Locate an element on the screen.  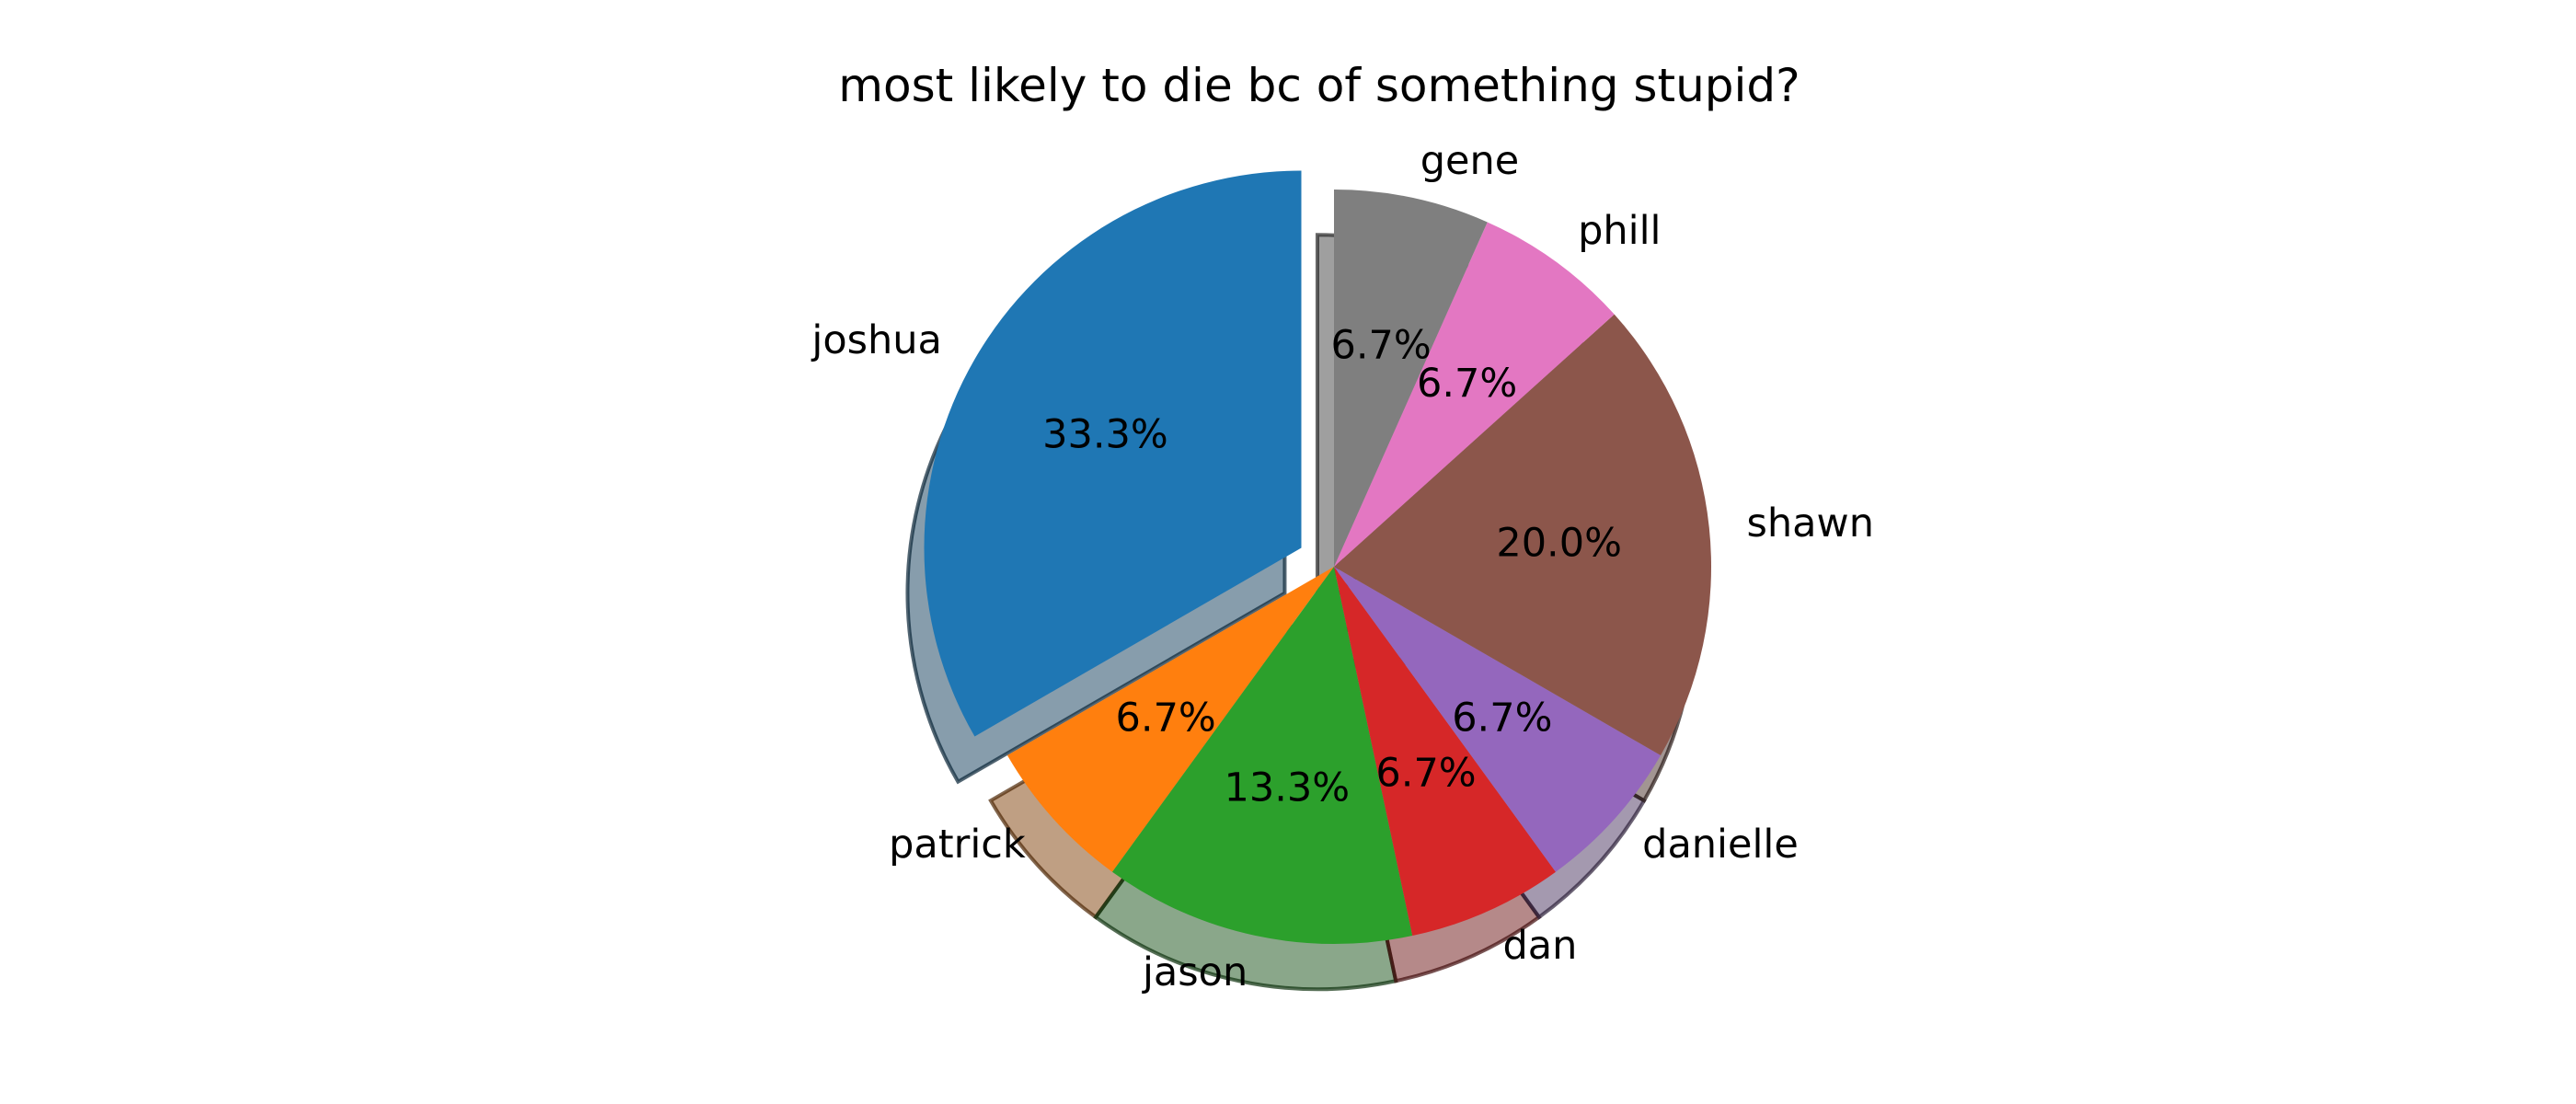
slice-patrick is located at coordinates (1170, 719).